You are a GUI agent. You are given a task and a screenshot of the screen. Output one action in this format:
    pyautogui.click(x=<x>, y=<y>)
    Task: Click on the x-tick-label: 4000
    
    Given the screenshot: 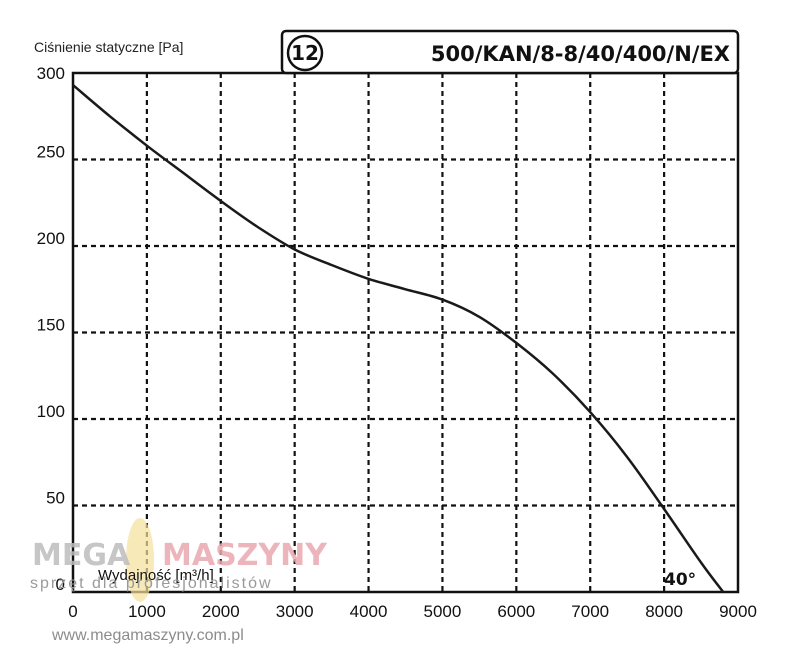 What is the action you would take?
    pyautogui.click(x=369, y=611)
    